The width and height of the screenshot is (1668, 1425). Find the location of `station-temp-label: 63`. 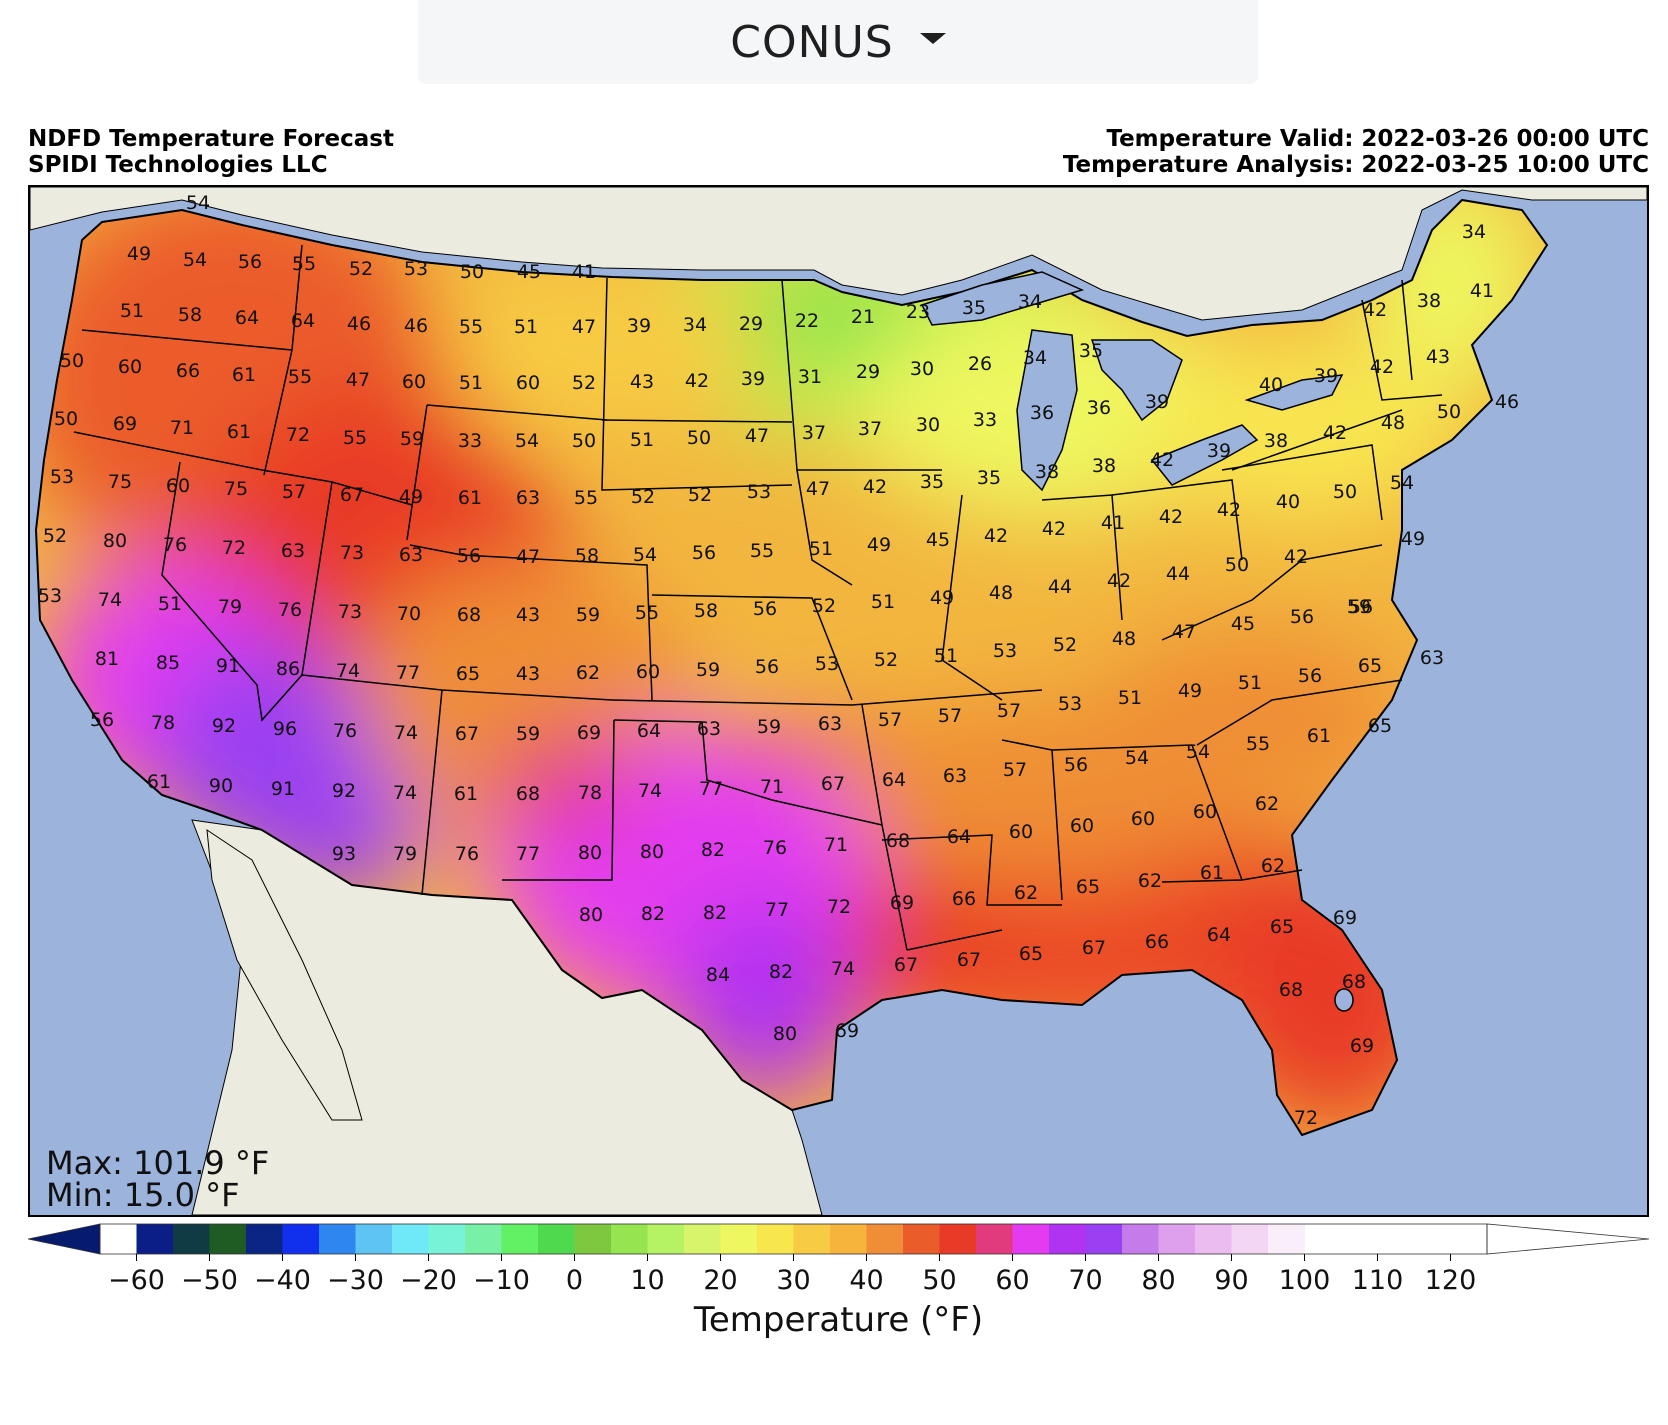

station-temp-label: 63 is located at coordinates (830, 724).